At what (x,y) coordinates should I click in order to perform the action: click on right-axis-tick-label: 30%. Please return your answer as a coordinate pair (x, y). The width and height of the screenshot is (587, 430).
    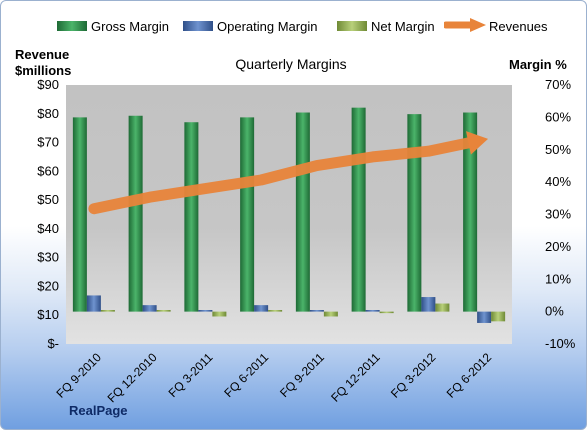
    Looking at the image, I should click on (558, 214).